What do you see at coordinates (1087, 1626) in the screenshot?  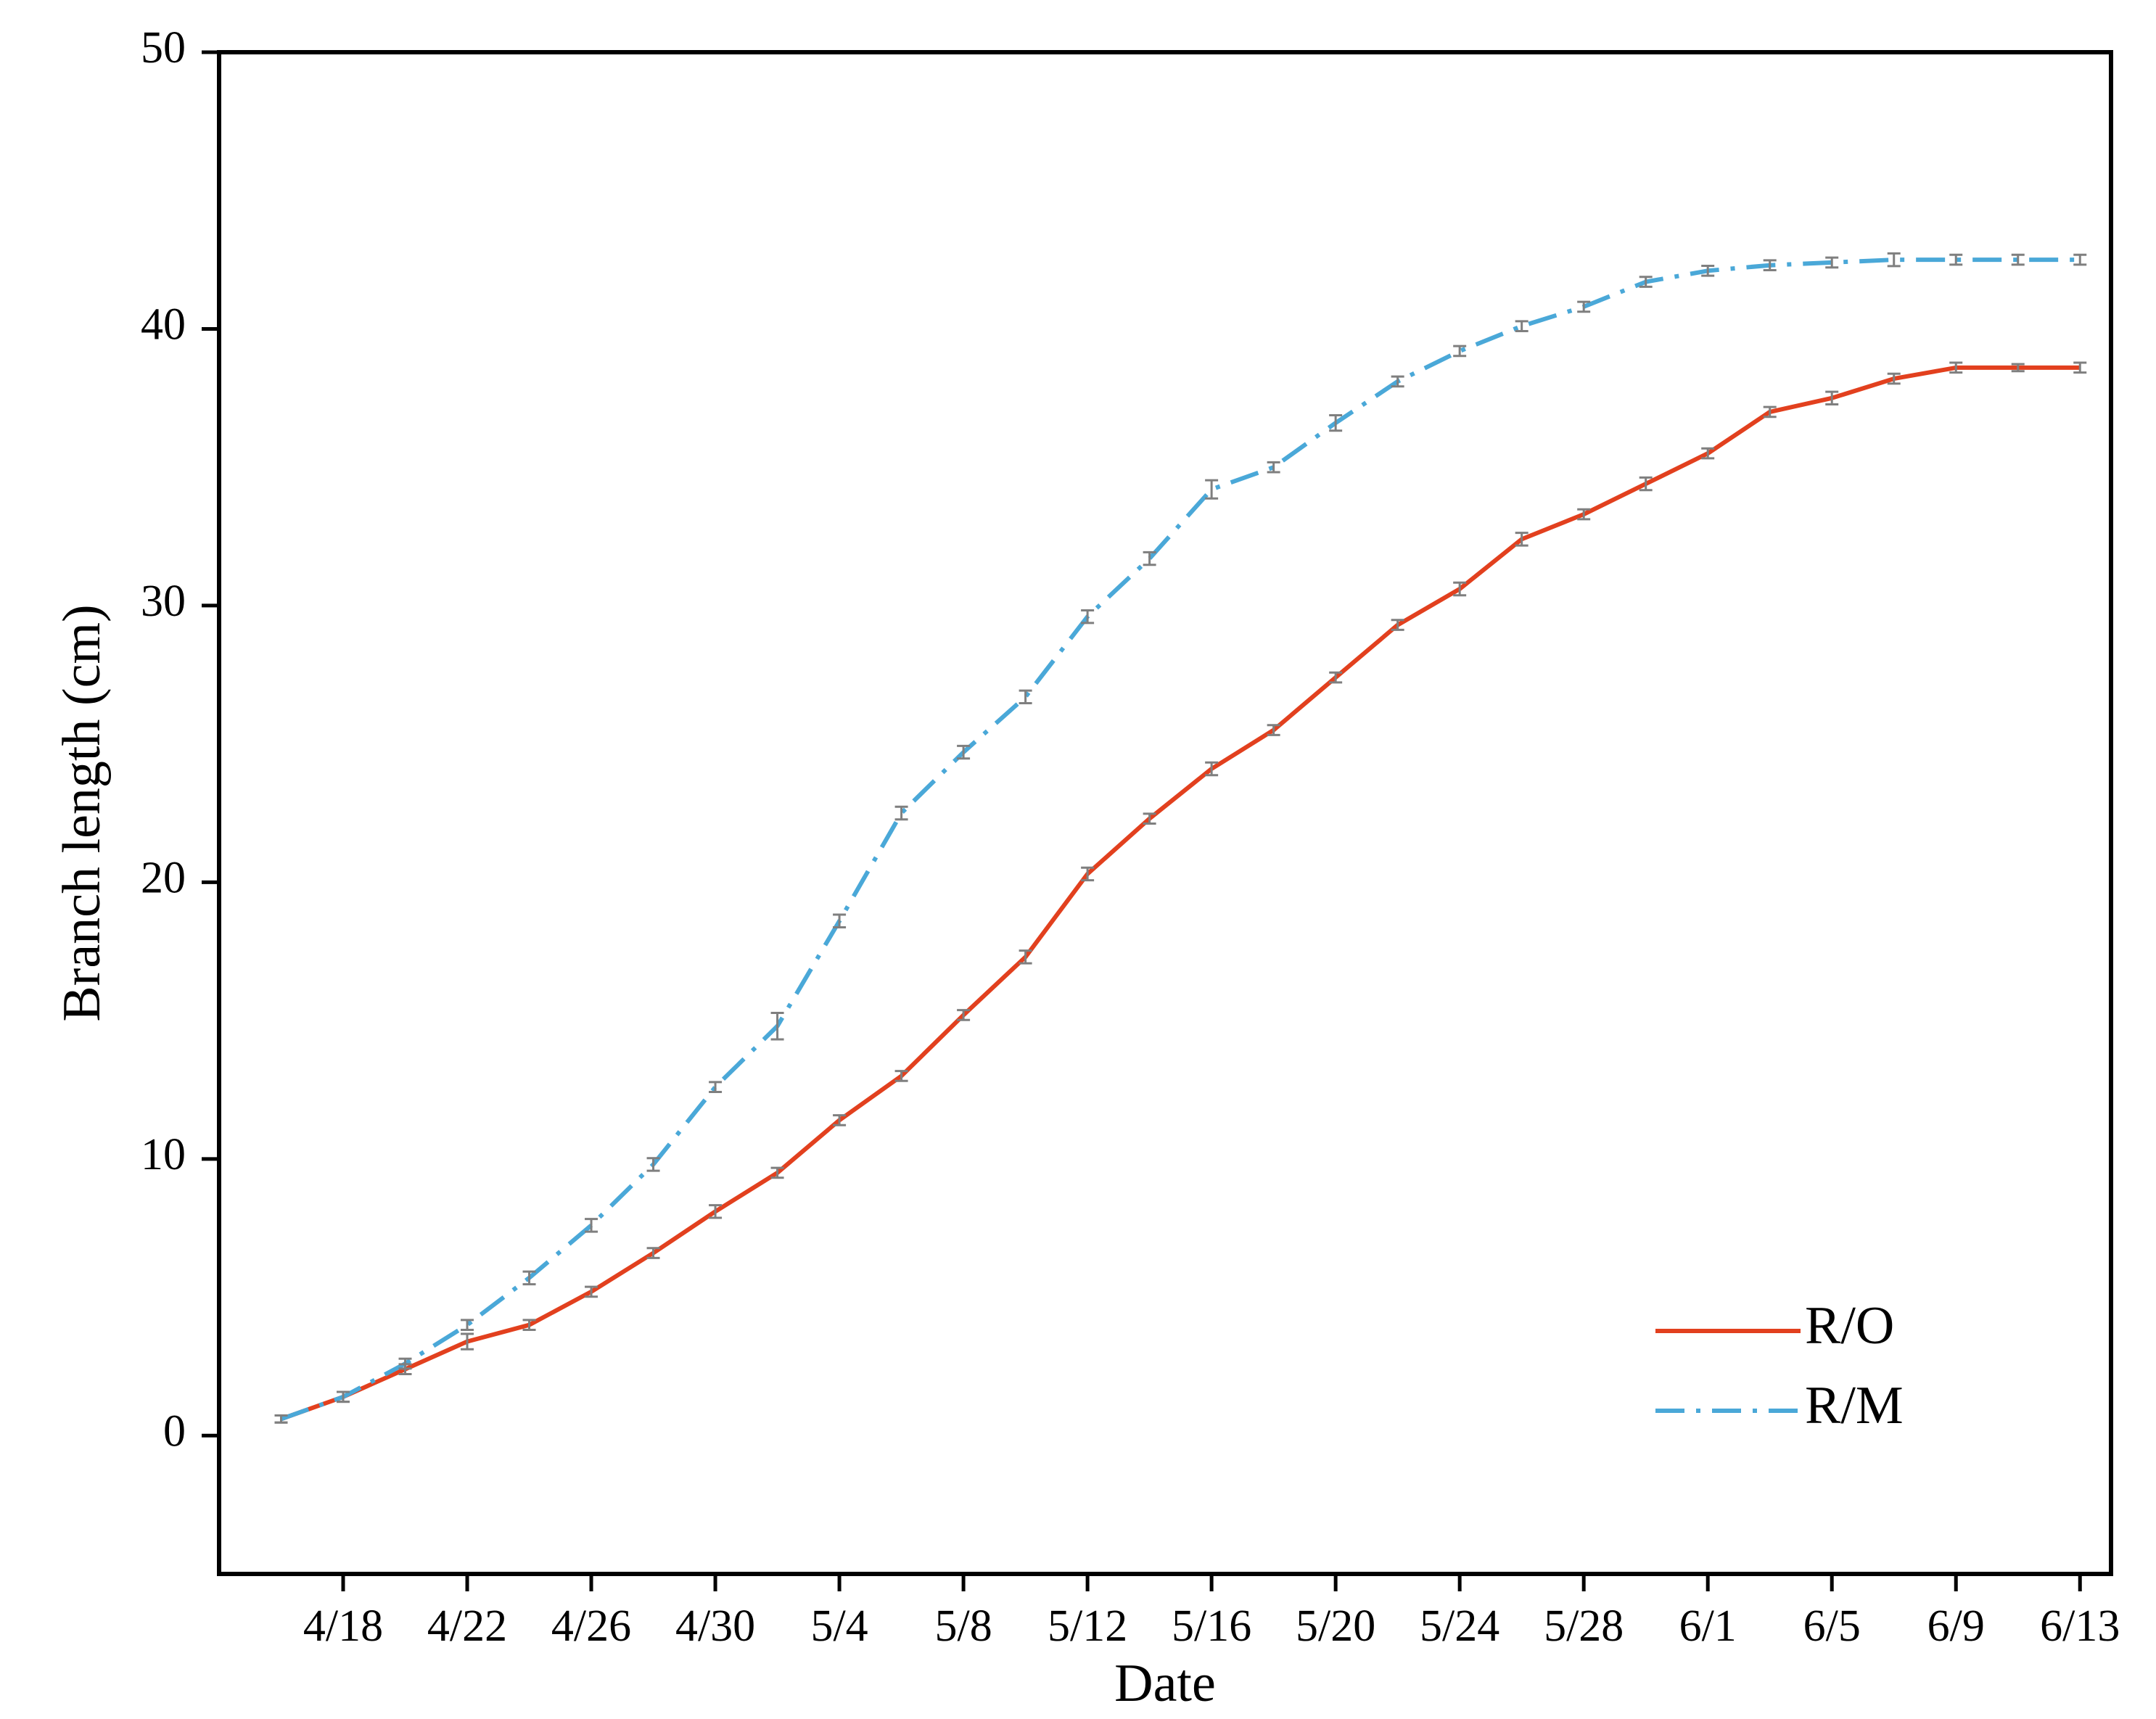 I see `x-tick-label: 5/12` at bounding box center [1087, 1626].